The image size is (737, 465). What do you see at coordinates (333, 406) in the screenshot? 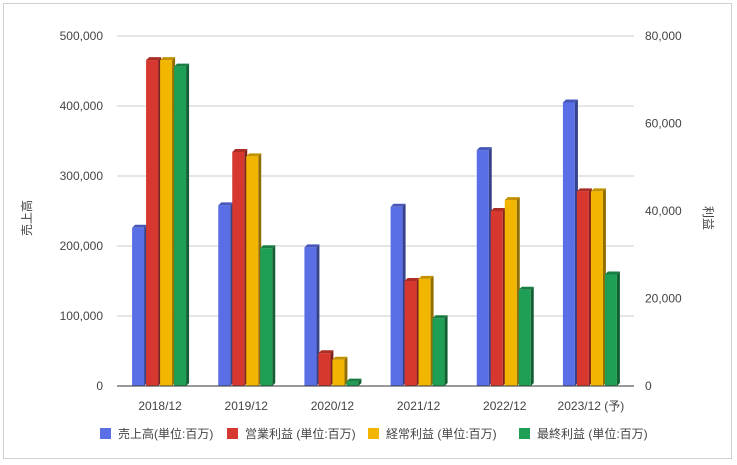
I see `x-tick-label: 2020/12` at bounding box center [333, 406].